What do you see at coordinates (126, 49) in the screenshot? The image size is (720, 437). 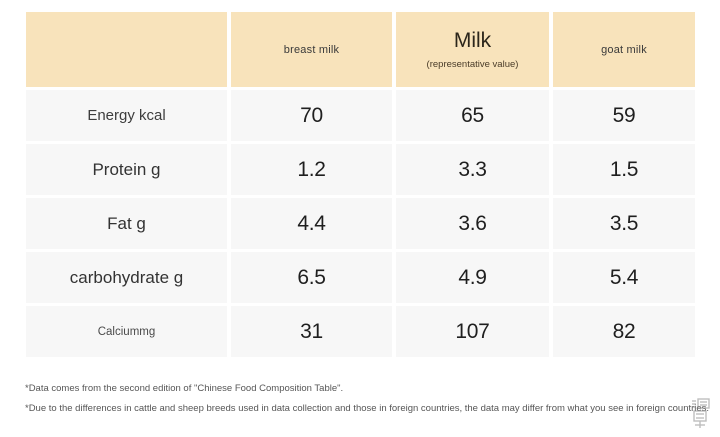 I see `header-corner-cell` at bounding box center [126, 49].